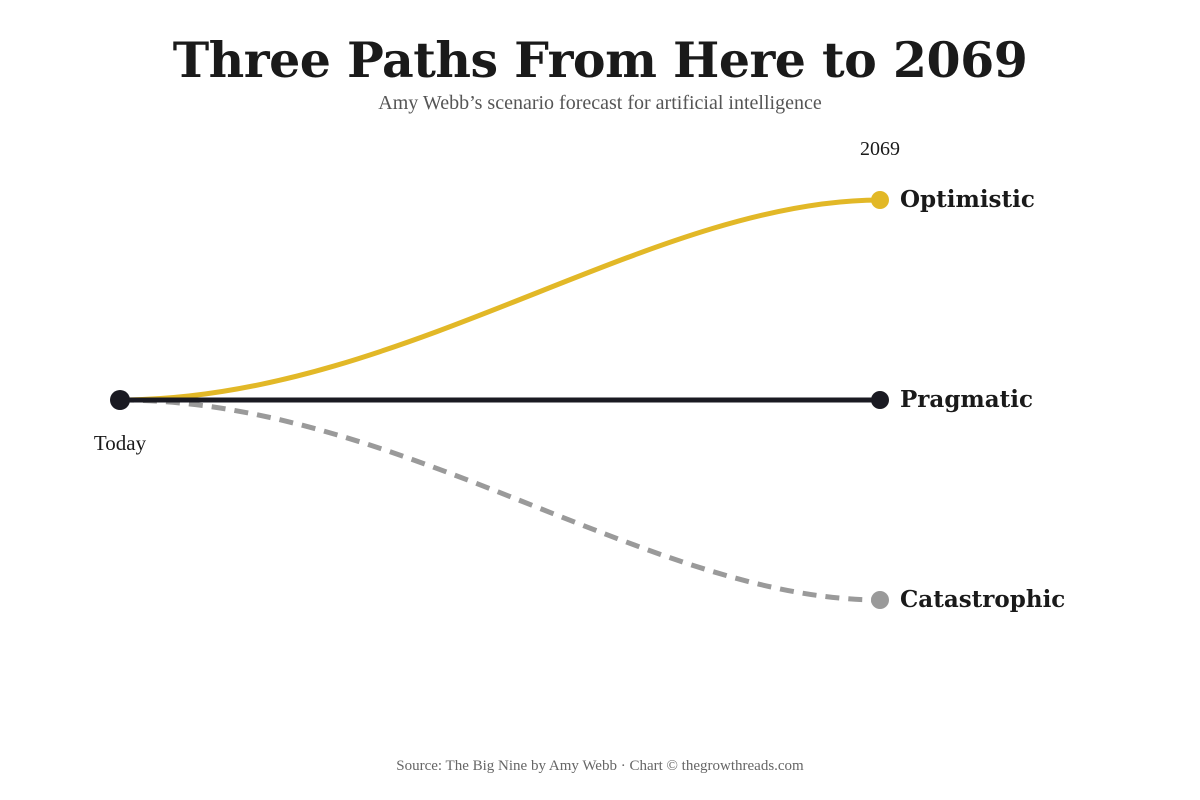  I want to click on today-node, so click(120, 400).